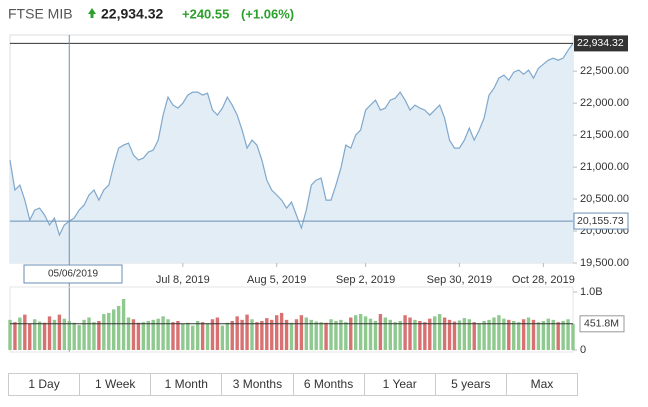 The height and width of the screenshot is (407, 648). What do you see at coordinates (291, 319) in the screenshot?
I see `volume-frame` at bounding box center [291, 319].